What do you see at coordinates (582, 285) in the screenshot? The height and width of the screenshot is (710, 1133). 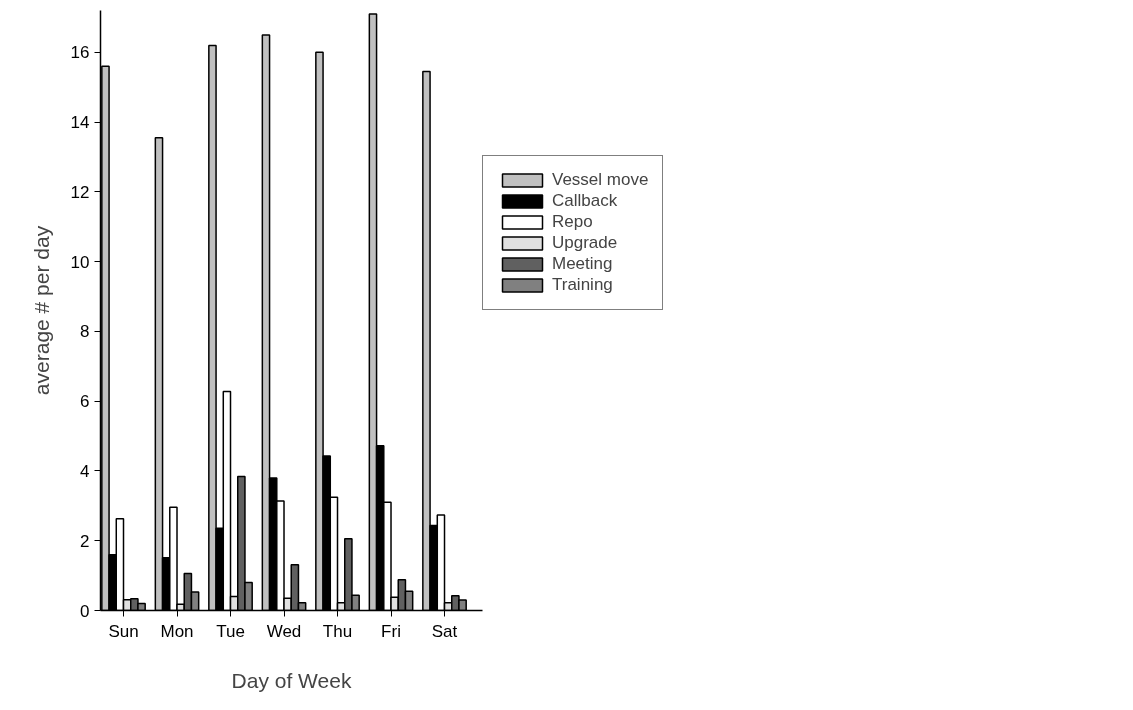 I see `legend-label: Training` at bounding box center [582, 285].